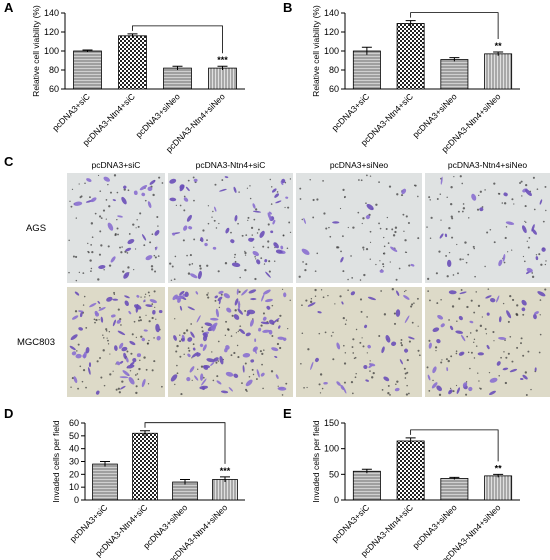  Describe the element at coordinates (54, 70) in the screenshot. I see `y-tick-label: 80` at that location.